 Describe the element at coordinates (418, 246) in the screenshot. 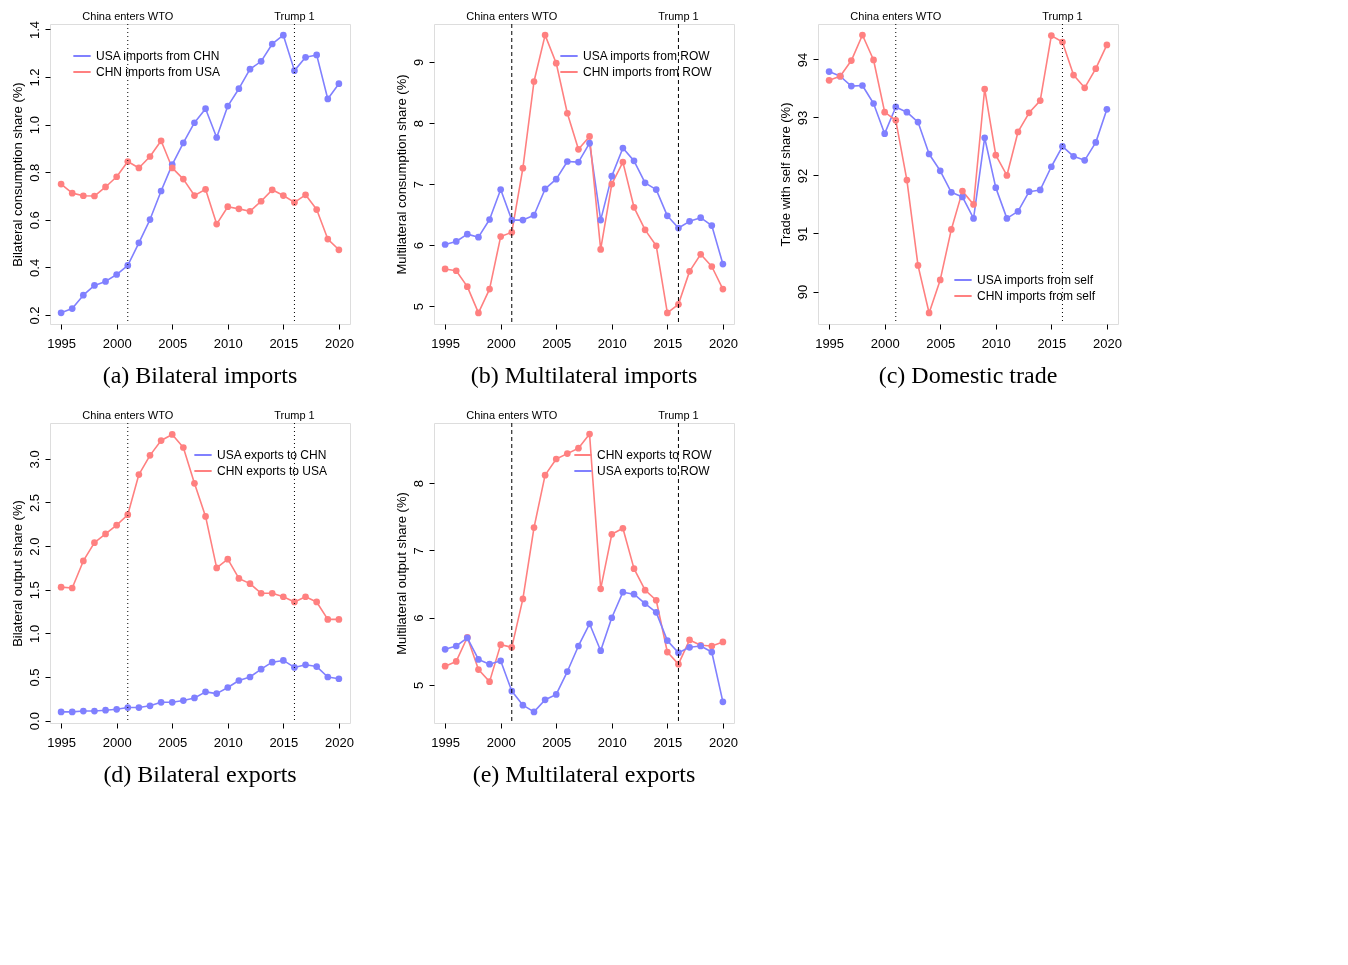

I see `y-tick-label: 6` at that location.